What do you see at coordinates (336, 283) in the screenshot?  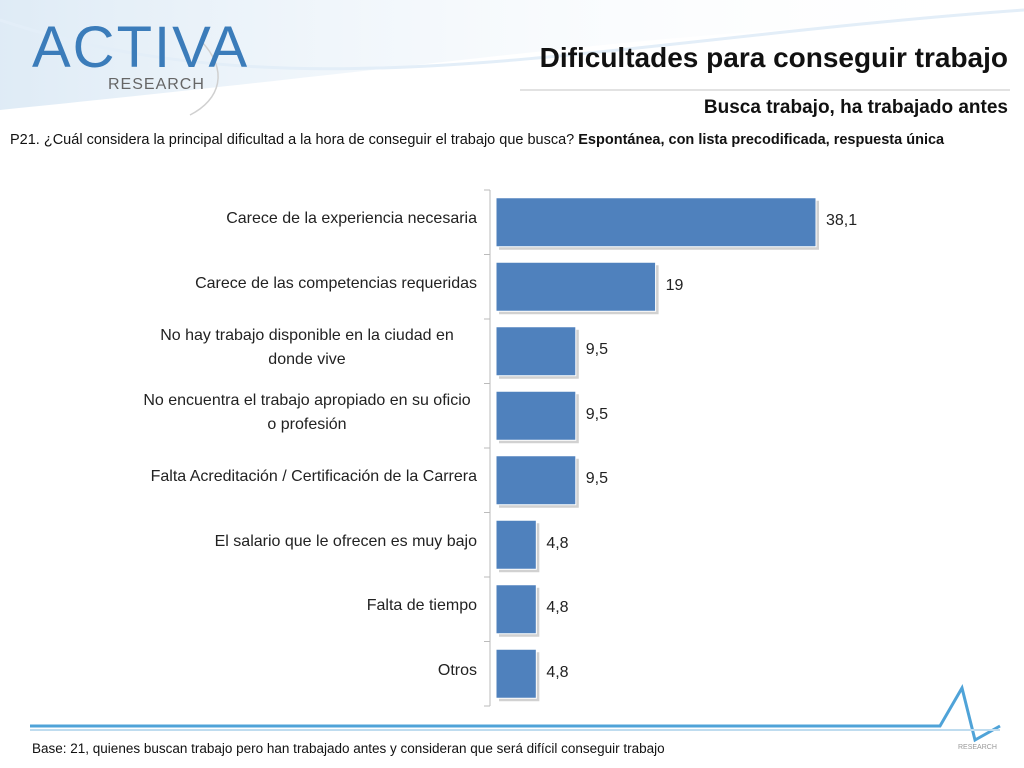 I see `category-label-text: Carece de las competencias requeridas` at bounding box center [336, 283].